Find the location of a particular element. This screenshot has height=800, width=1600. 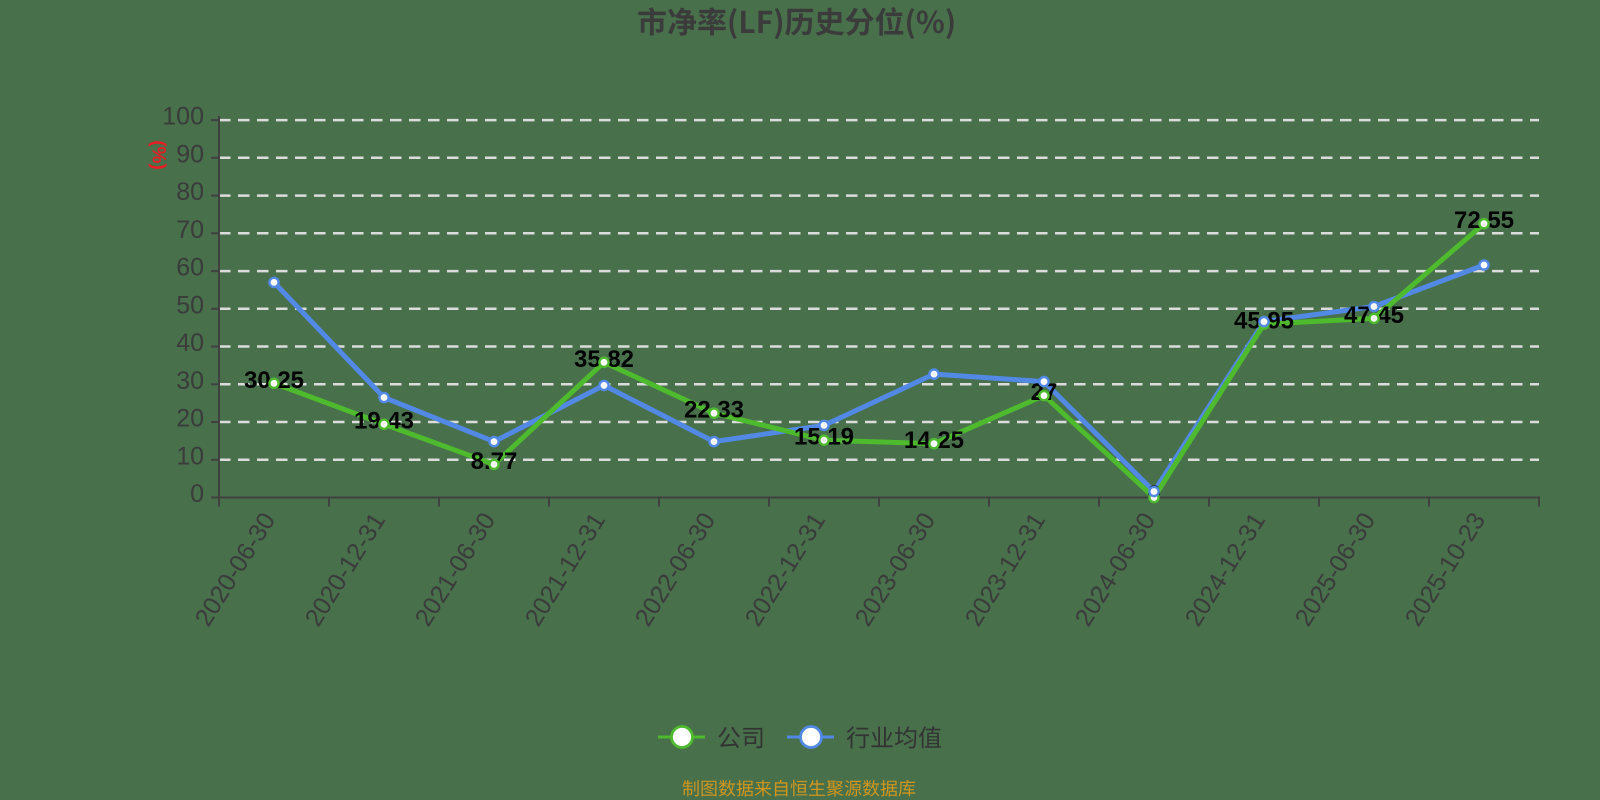

svg-text: 60 is located at coordinates (190, 268).